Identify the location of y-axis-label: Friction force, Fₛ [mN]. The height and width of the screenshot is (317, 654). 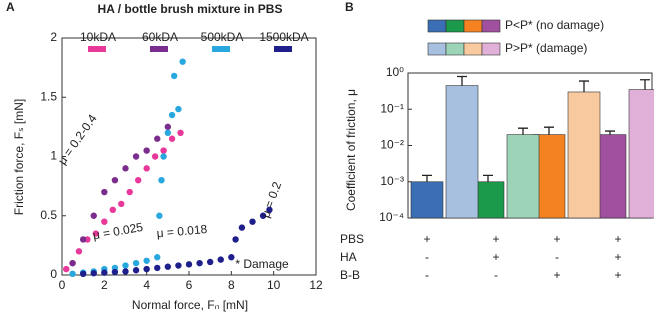
(19, 157).